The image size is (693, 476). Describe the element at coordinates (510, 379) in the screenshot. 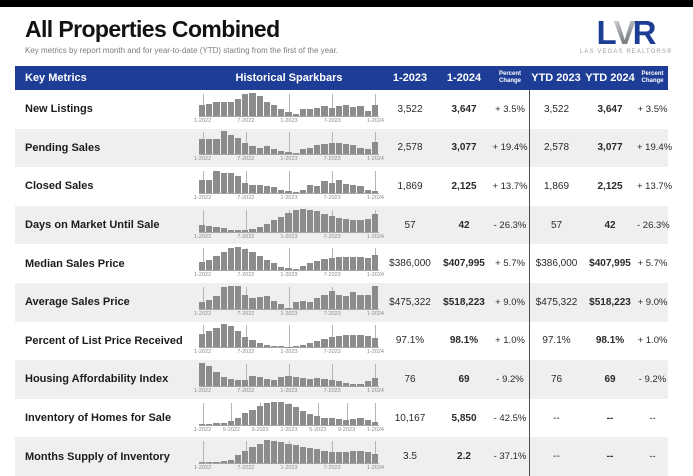

I see `value-percent-change: - 9.2%` at that location.